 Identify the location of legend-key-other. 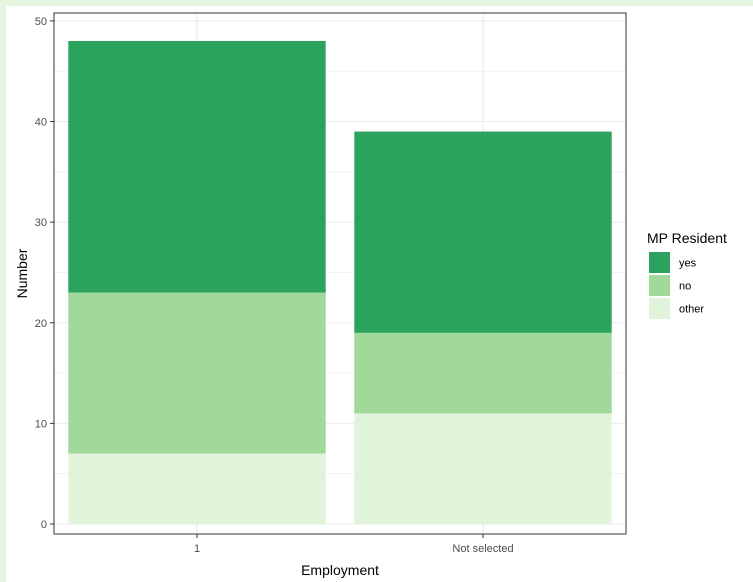
(659, 308).